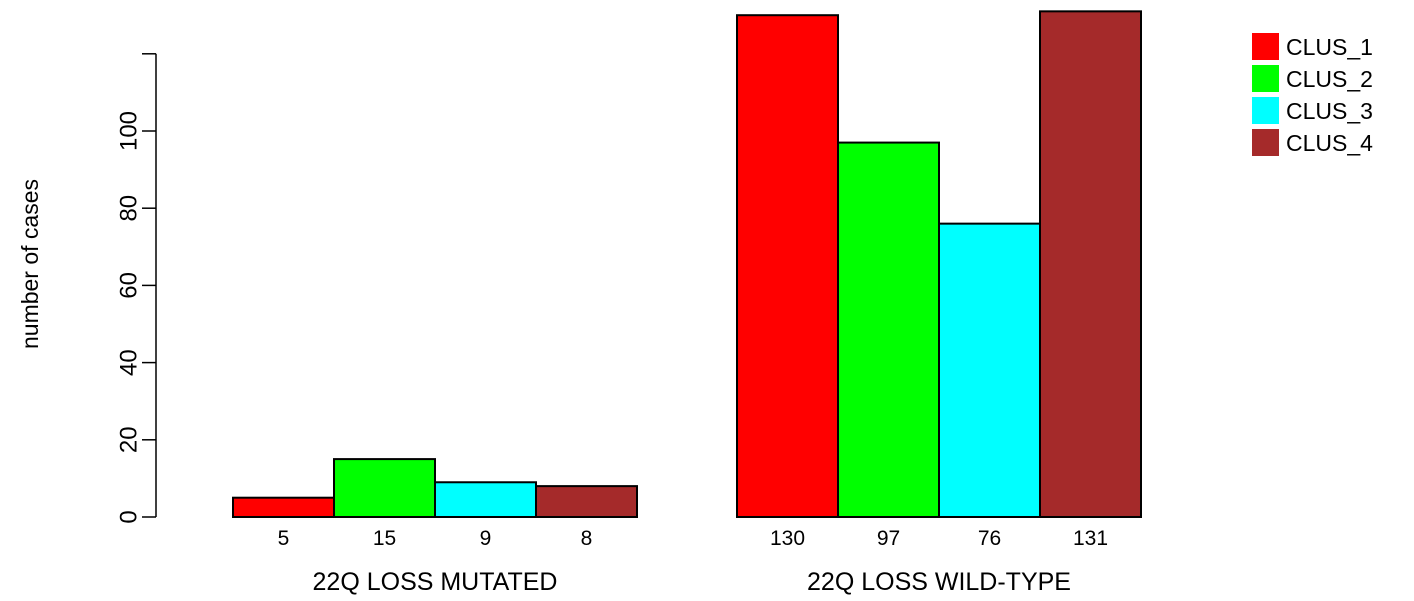 The height and width of the screenshot is (601, 1414). I want to click on bar-value-label: 76, so click(989, 538).